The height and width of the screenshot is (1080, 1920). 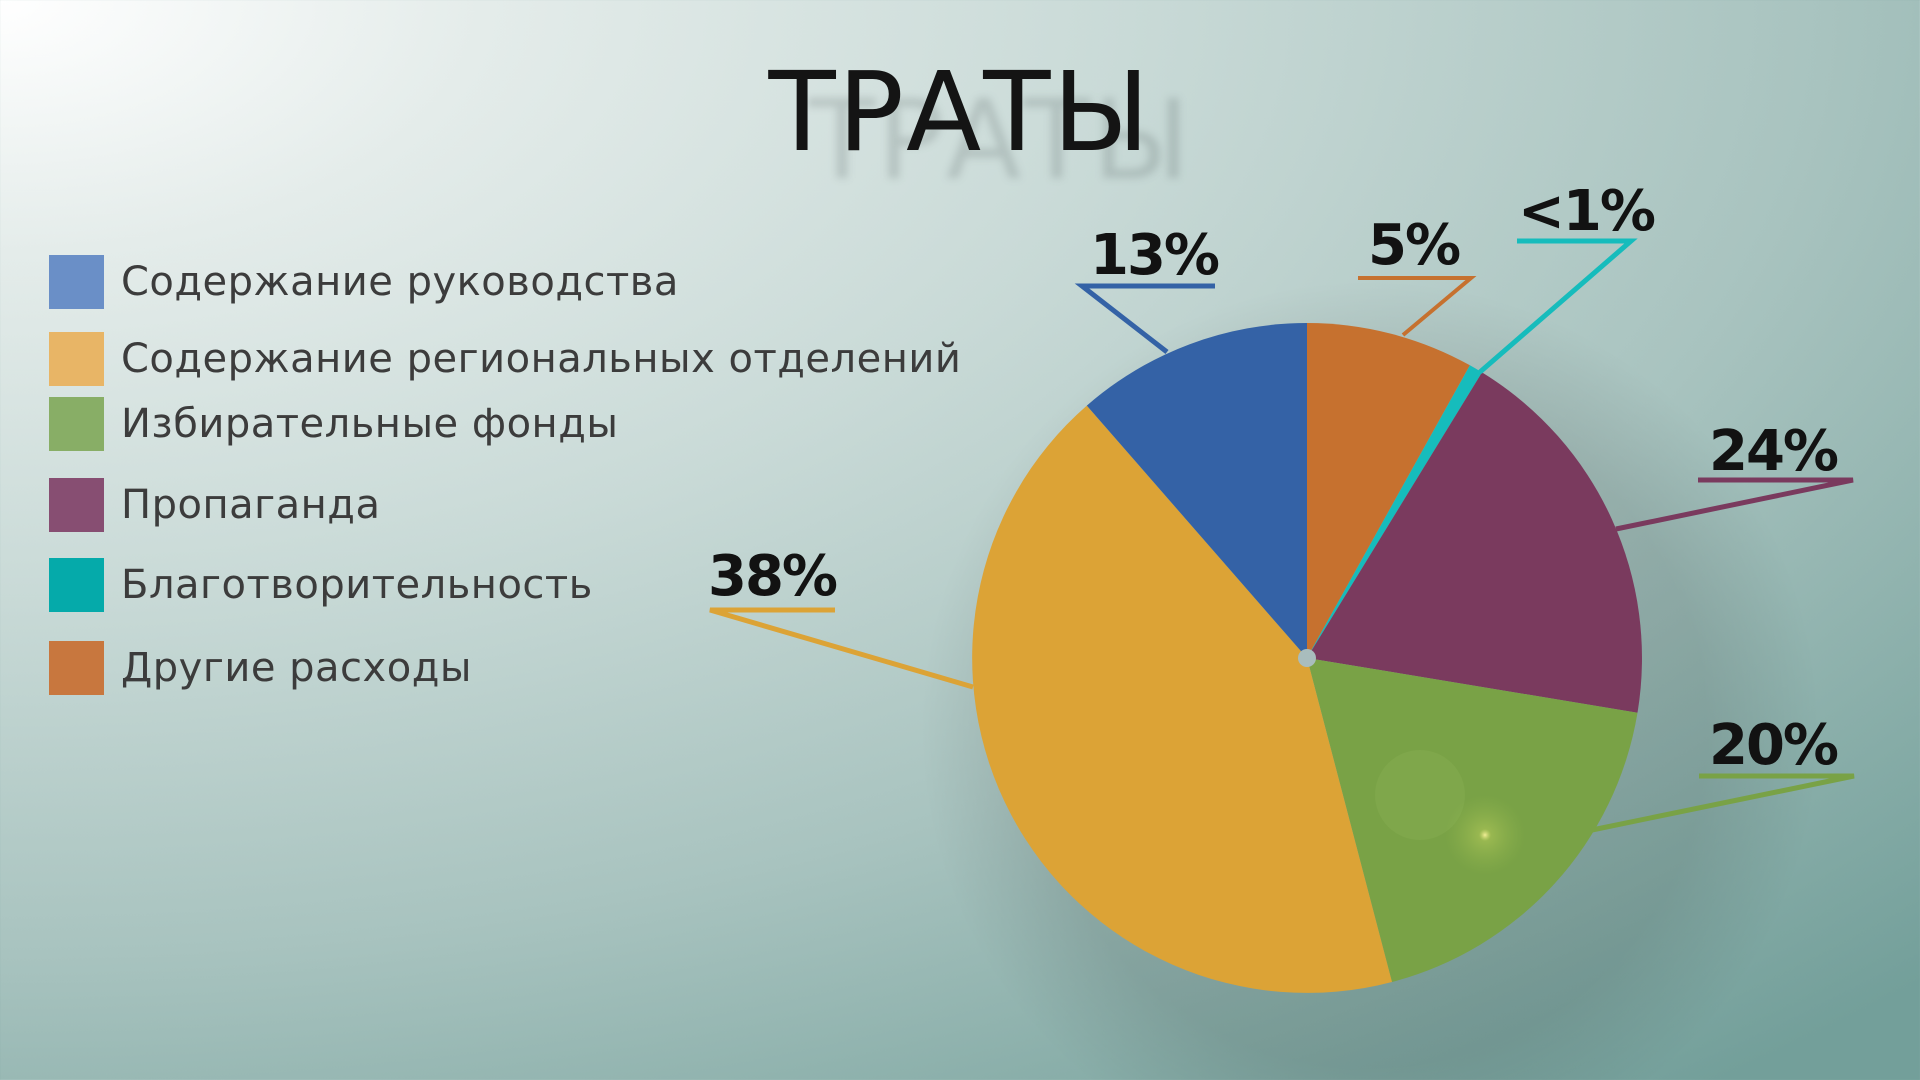 I want to click on legend-swatch-yellow, so click(x=76, y=359).